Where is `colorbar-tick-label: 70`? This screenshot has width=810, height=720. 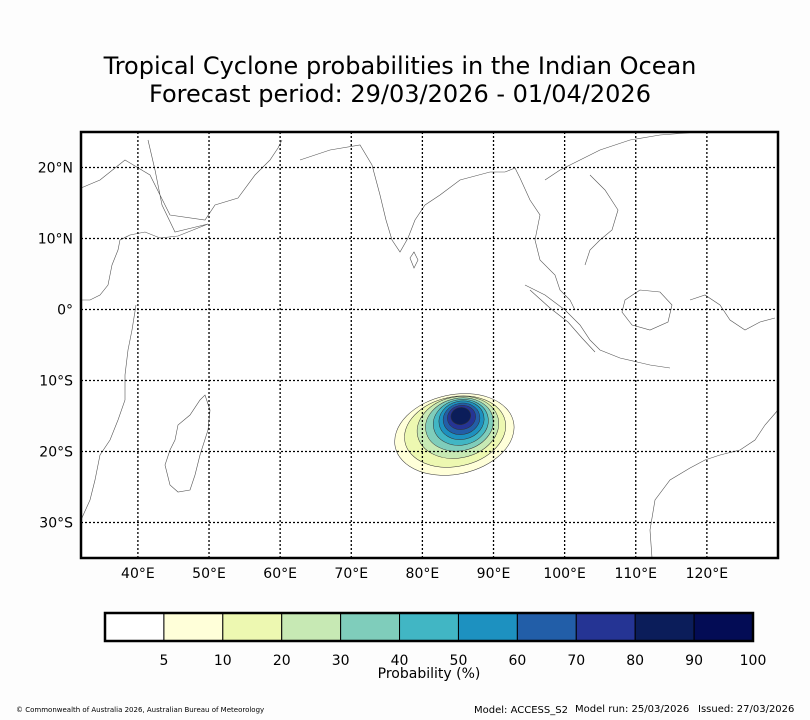
colorbar-tick-label: 70 is located at coordinates (576, 661).